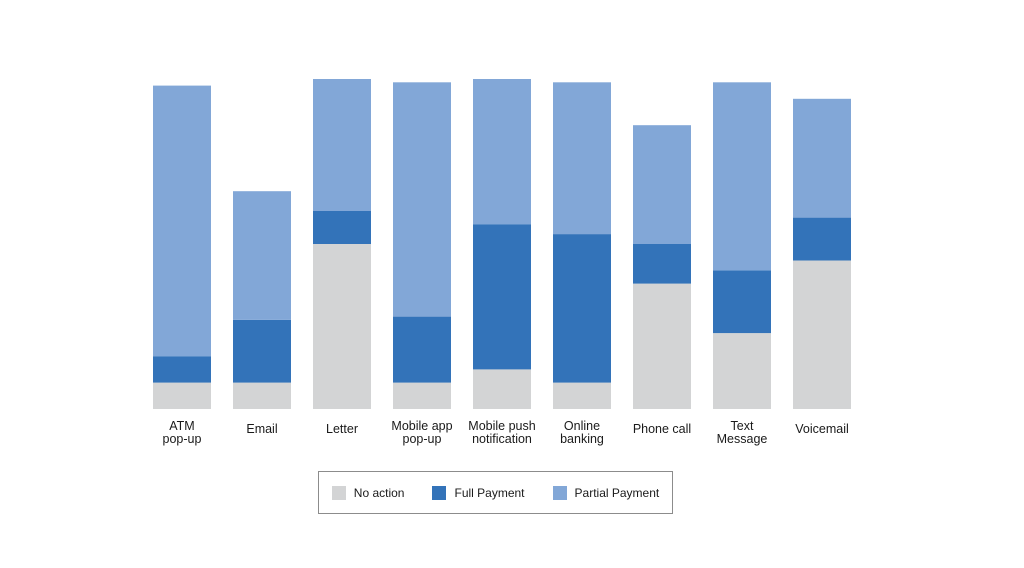  I want to click on legend-item-partial-payment: Partial Payment, so click(606, 492).